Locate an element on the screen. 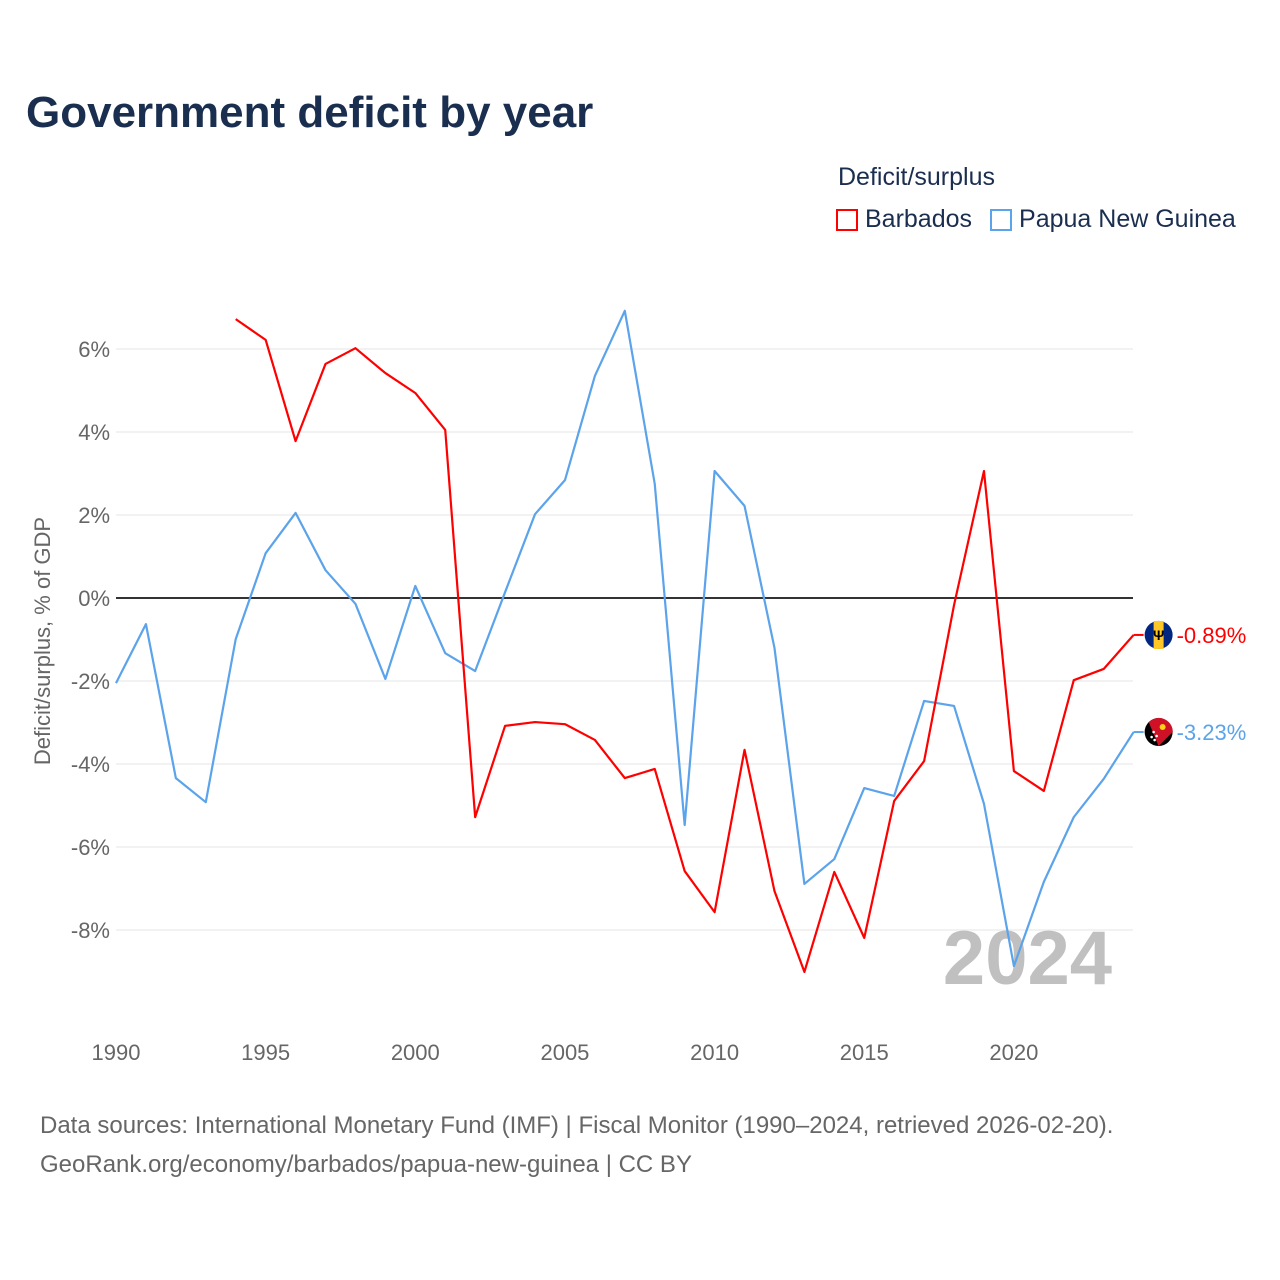 Image resolution: width=1280 pixels, height=1280 pixels. end-value-label: -3.23% is located at coordinates (1212, 732).